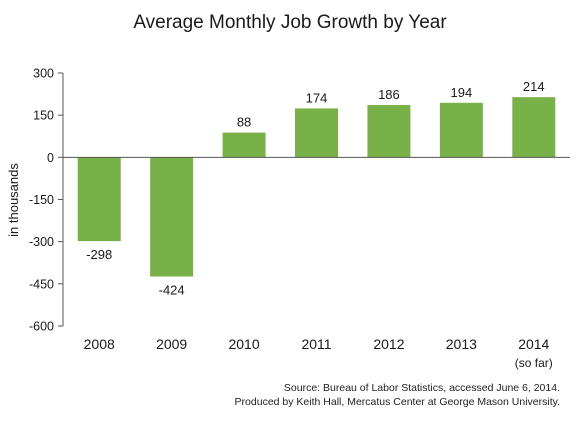 This screenshot has width=580, height=421. What do you see at coordinates (13, 200) in the screenshot?
I see `y-axis-title: in thousands` at bounding box center [13, 200].